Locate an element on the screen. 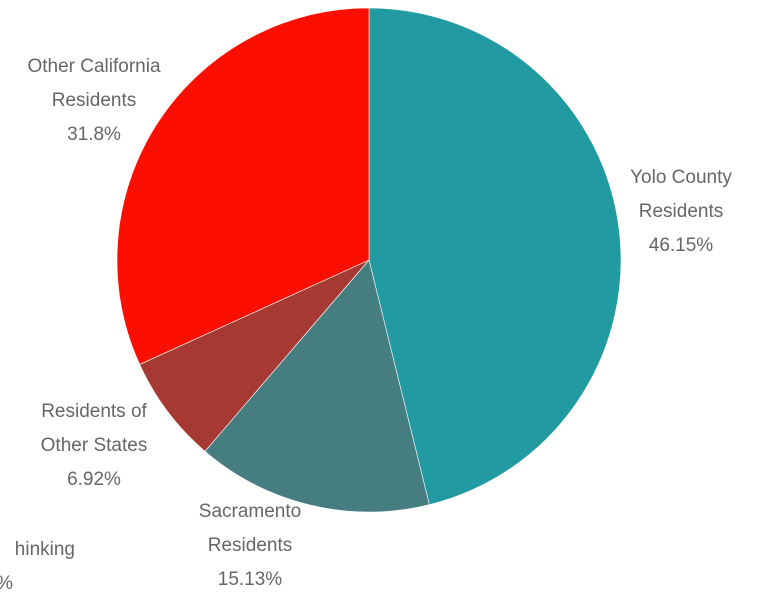 This screenshot has height=592, width=764. slice-label-line: Other States is located at coordinates (94, 445).